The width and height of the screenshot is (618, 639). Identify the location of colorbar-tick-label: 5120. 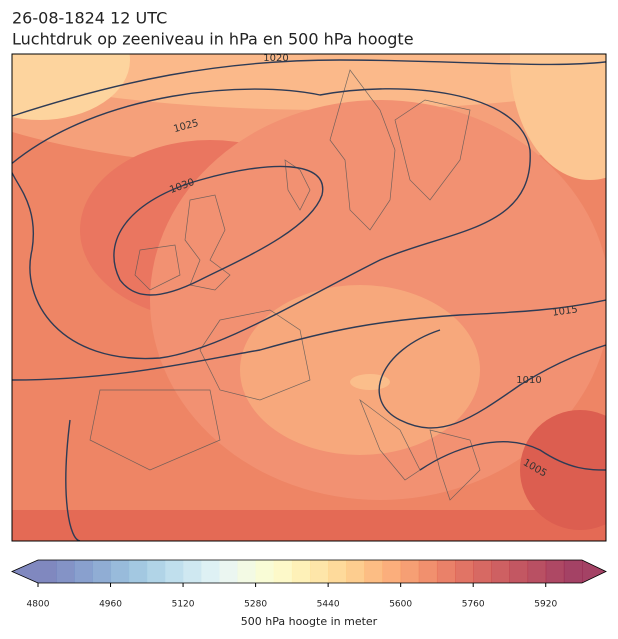
(183, 605).